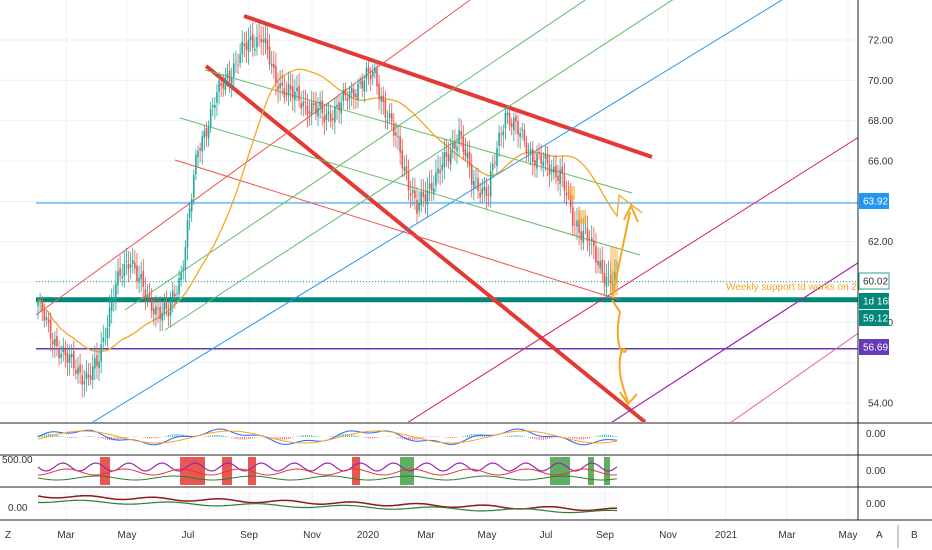 The width and height of the screenshot is (932, 550). What do you see at coordinates (448, 86) in the screenshot?
I see `channel-upper-trendline` at bounding box center [448, 86].